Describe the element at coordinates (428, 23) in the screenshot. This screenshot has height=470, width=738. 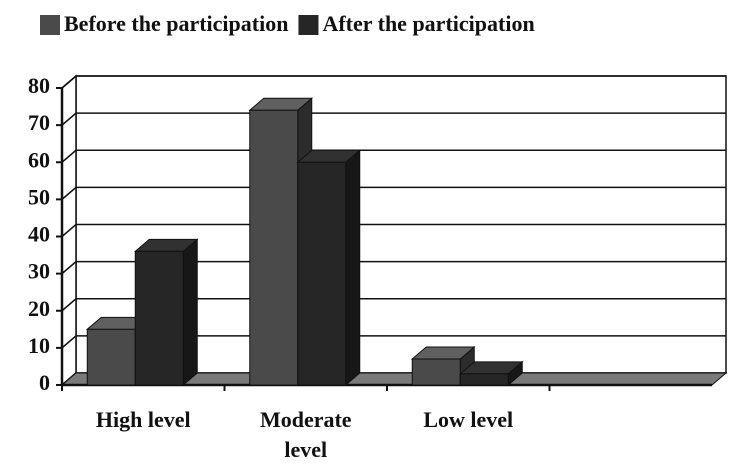
I see `legend-label: After the participation` at that location.